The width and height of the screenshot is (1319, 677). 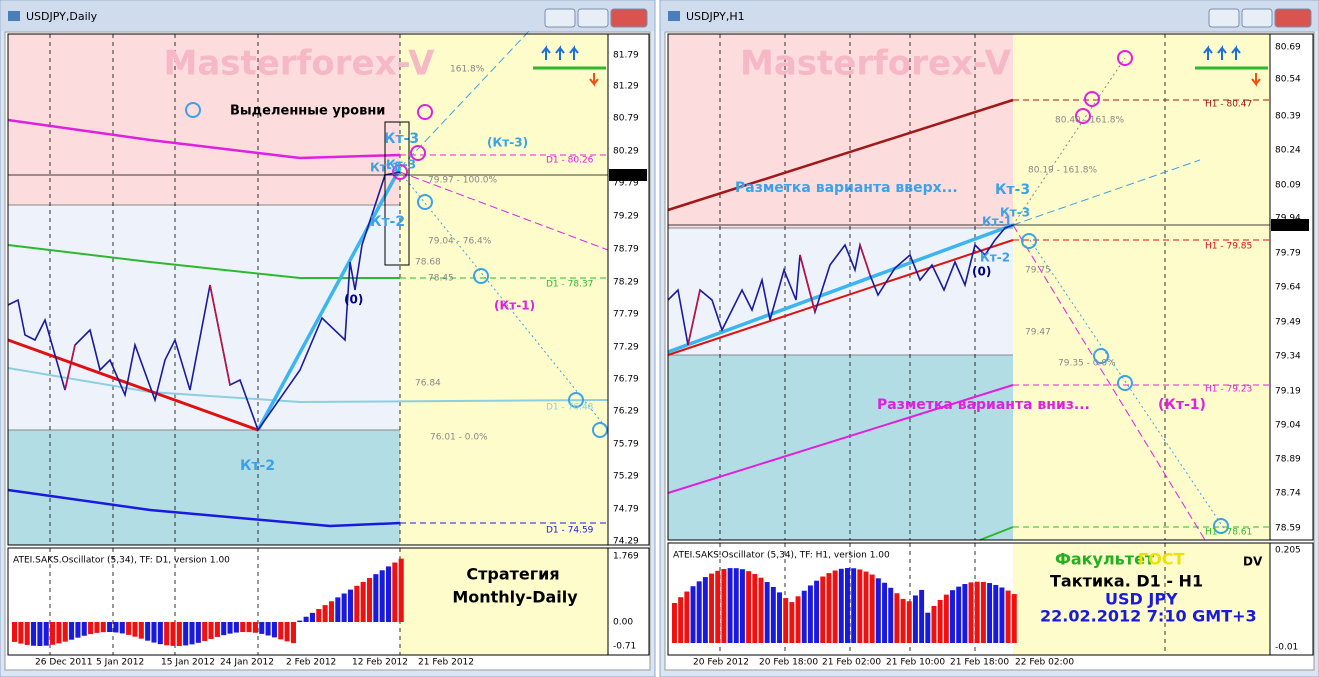 What do you see at coordinates (428, 263) in the screenshot?
I see `label: 78.68` at bounding box center [428, 263].